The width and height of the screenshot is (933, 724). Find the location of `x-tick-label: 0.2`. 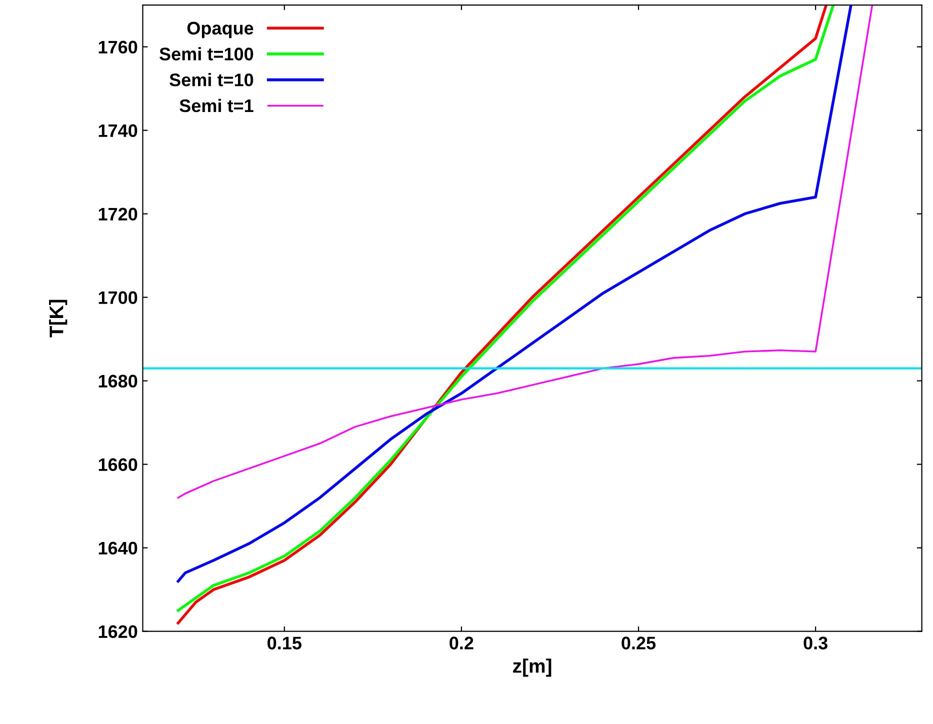

x-tick-label: 0.2 is located at coordinates (462, 643).